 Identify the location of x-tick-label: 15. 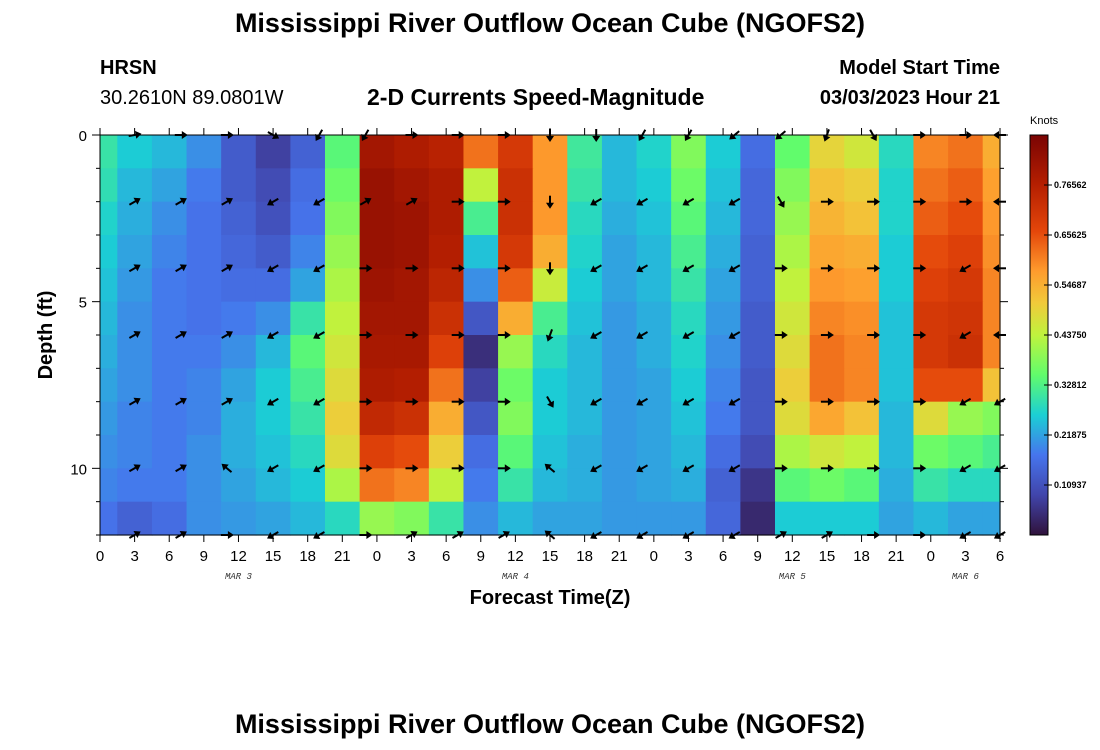
(550, 556).